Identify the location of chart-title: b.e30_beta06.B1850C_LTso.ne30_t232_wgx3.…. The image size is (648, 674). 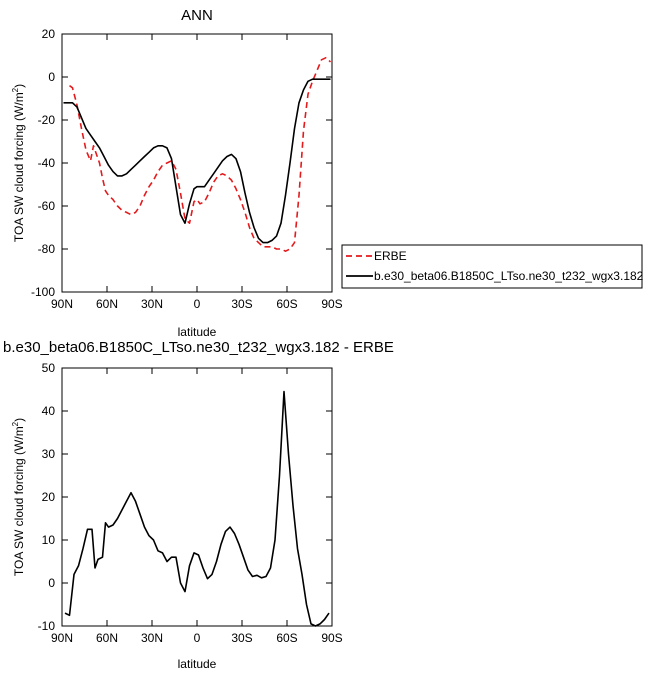
(198, 347).